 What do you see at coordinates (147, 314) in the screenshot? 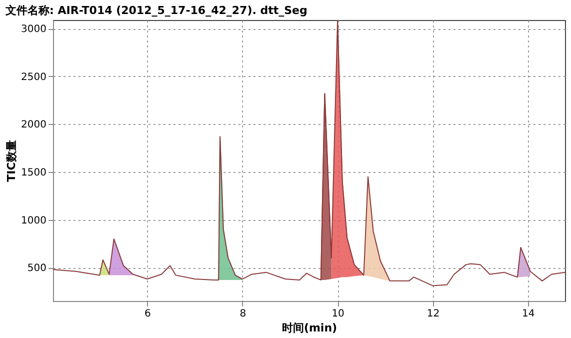
I see `x-tick-label: 6` at bounding box center [147, 314].